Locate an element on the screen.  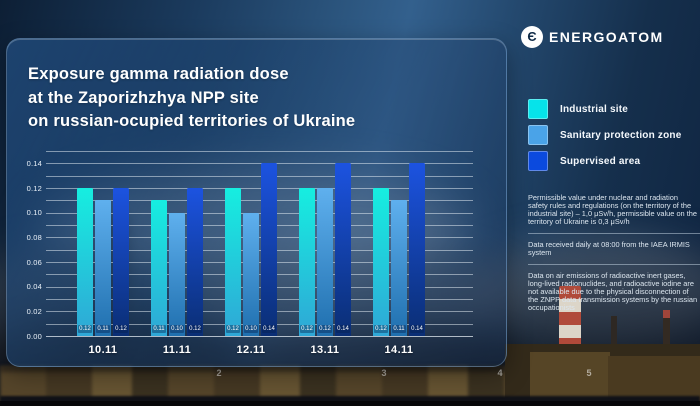
legend-item: Sanitary protection zone is located at coordinates (605, 135).